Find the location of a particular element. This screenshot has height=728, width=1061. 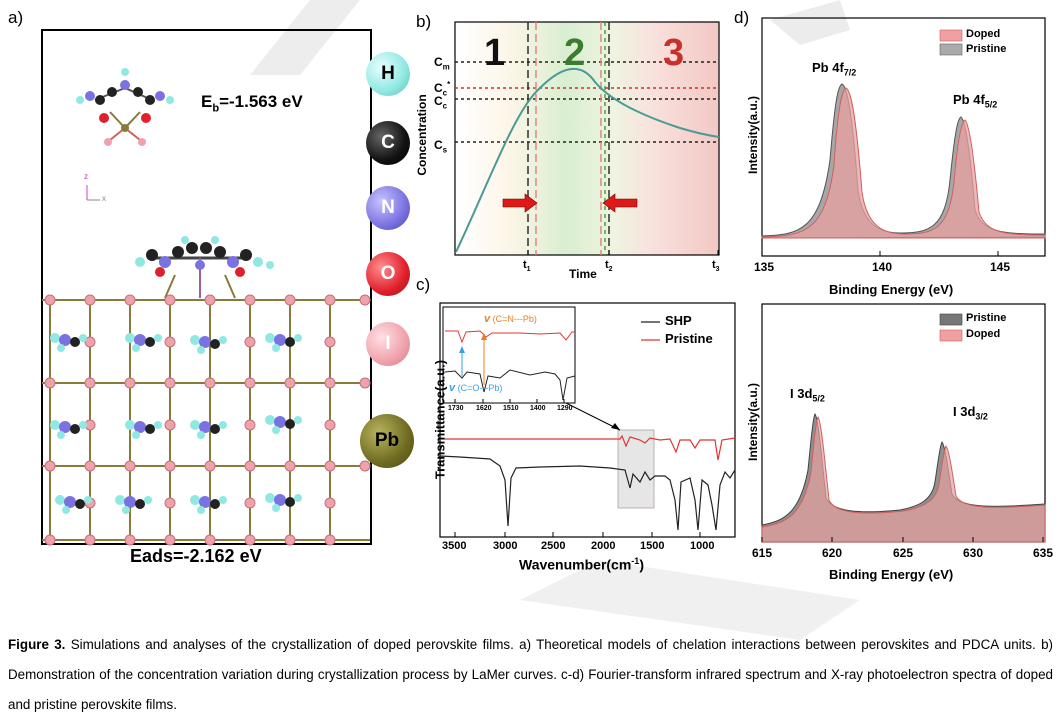

panel-c-xticks: 3500 3000 2500 2000 1500 1000 is located at coordinates (578, 546).